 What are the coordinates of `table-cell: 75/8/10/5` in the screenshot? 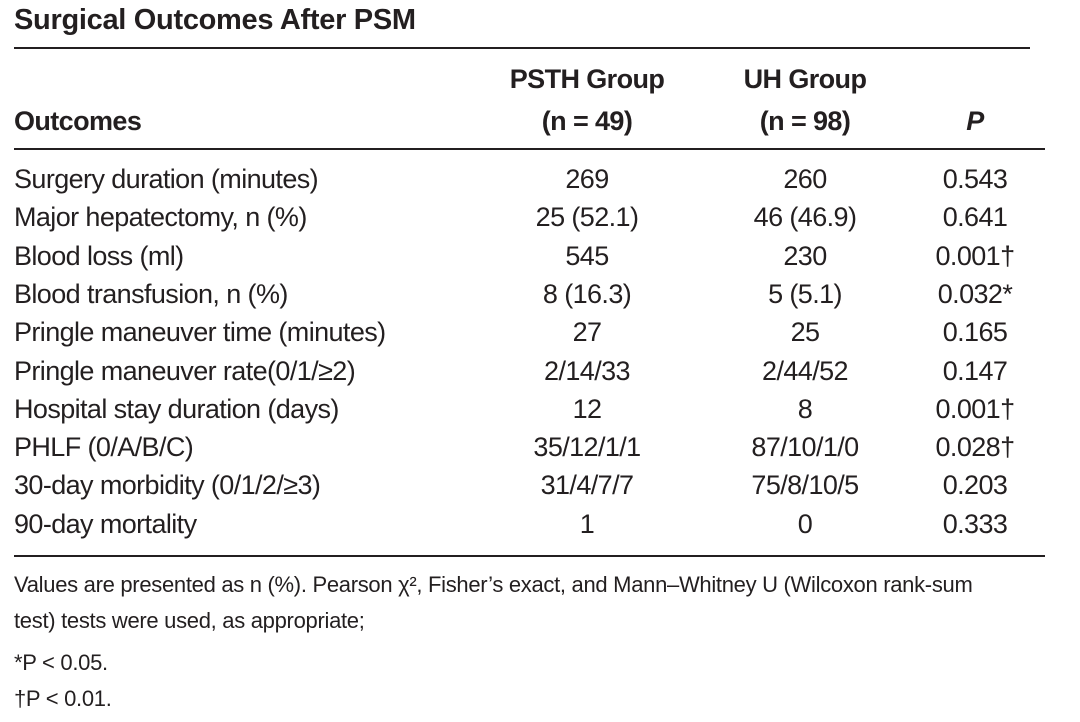 It's located at (805, 485).